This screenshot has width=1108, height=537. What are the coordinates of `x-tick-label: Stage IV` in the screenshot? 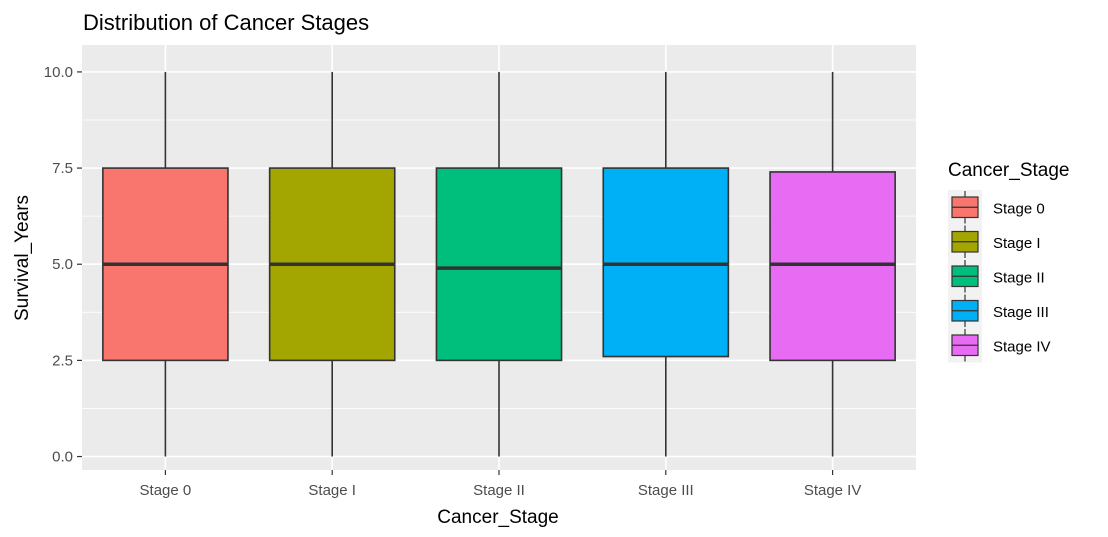 It's located at (833, 490).